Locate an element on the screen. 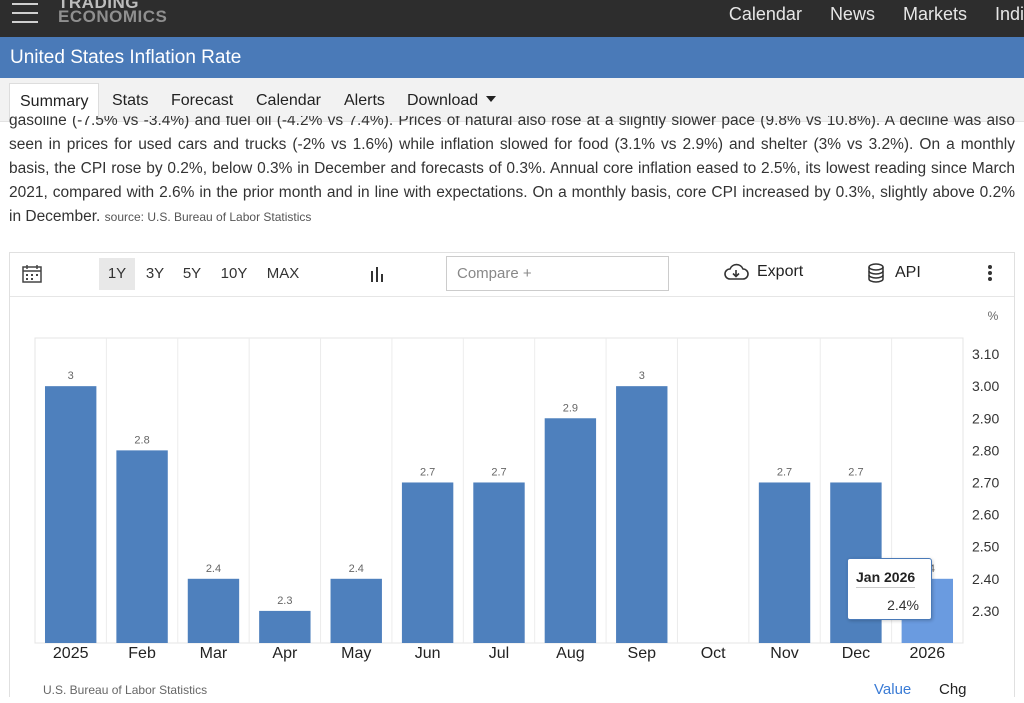 Image resolution: width=1024 pixels, height=703 pixels. bar-mar is located at coordinates (213, 610).